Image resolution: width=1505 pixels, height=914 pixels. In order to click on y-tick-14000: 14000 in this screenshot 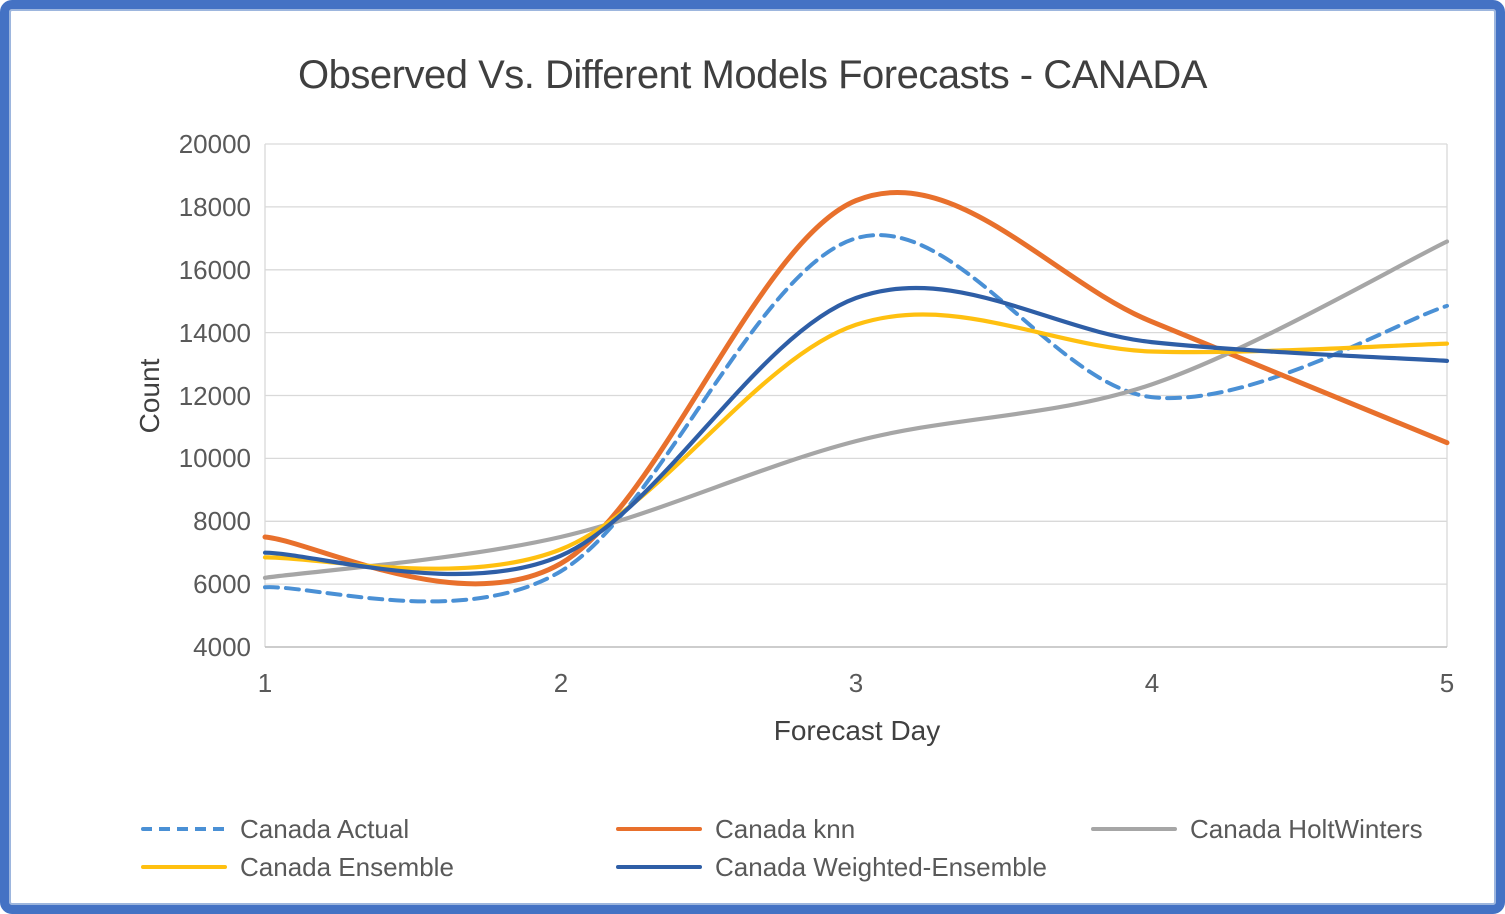, I will do `click(214, 333)`.